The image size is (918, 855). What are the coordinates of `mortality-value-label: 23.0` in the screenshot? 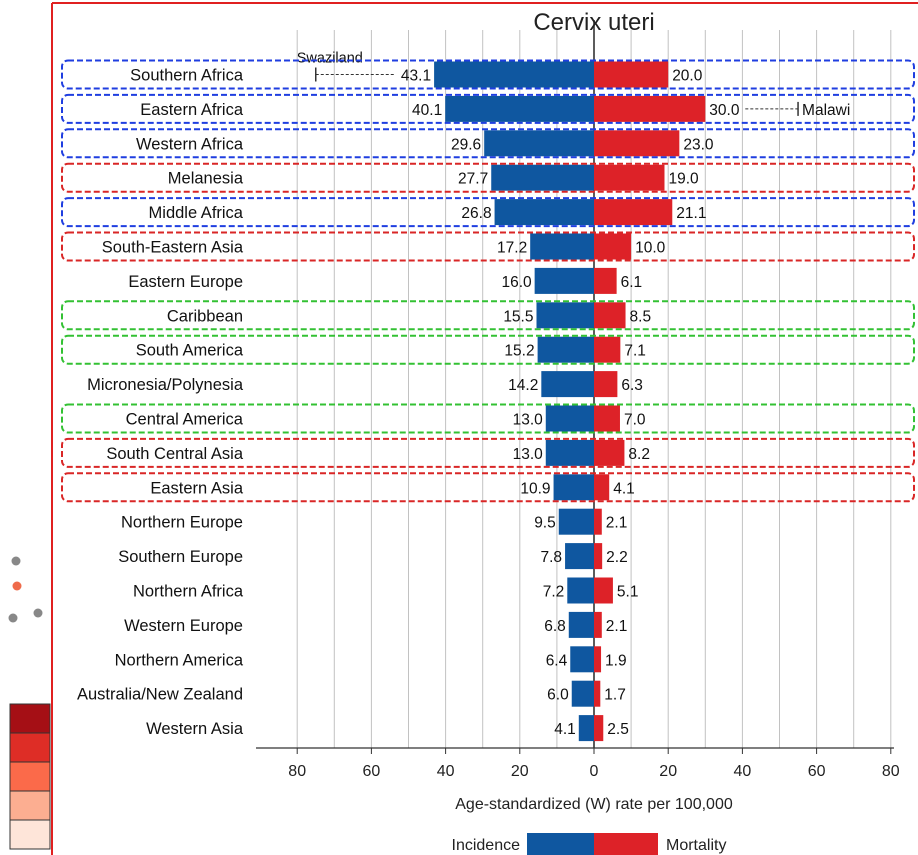 It's located at (698, 144).